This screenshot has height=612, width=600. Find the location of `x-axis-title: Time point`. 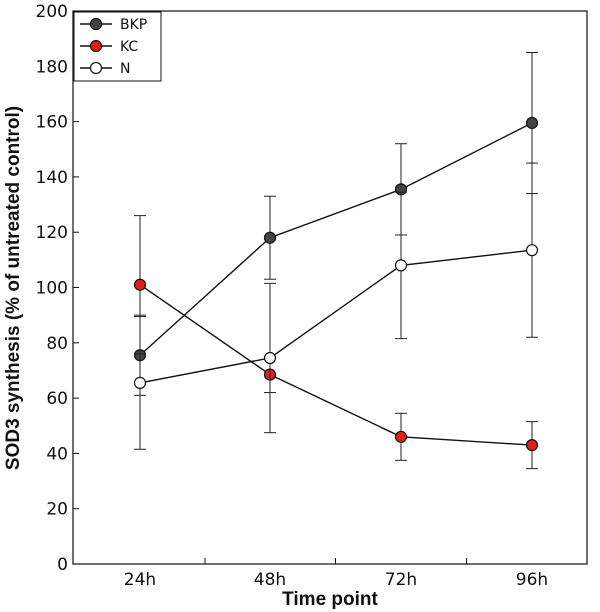

x-axis-title: Time point is located at coordinates (330, 599).